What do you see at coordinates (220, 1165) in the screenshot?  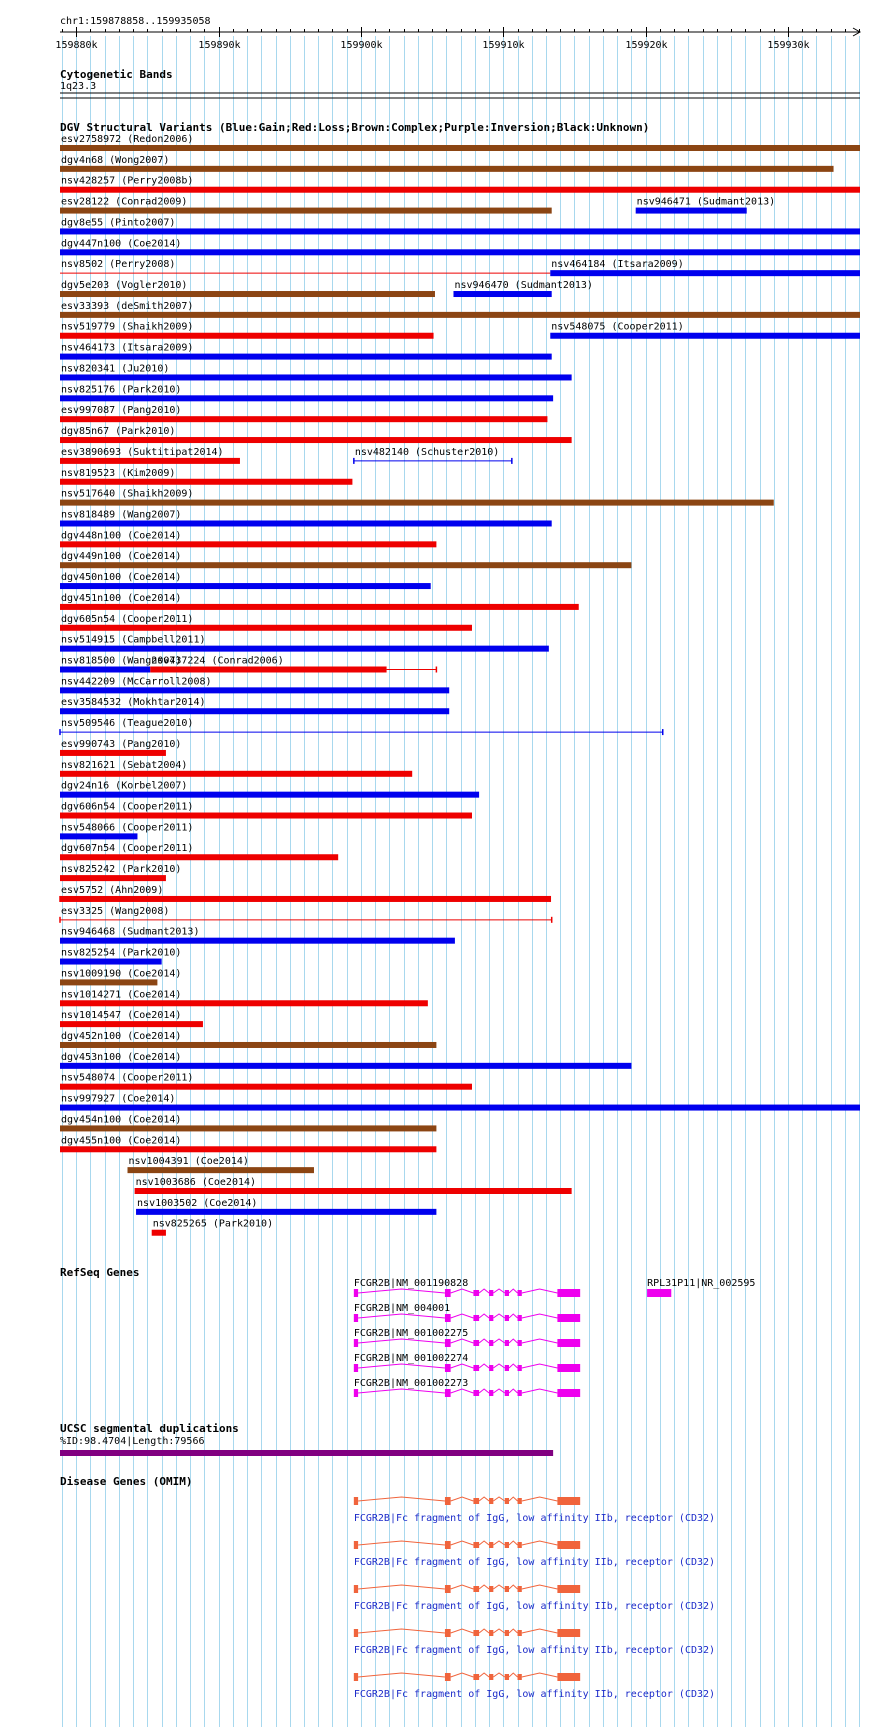 I see `dgv-feature-nsv1004391: nsv1004391 (Coe2014)` at bounding box center [220, 1165].